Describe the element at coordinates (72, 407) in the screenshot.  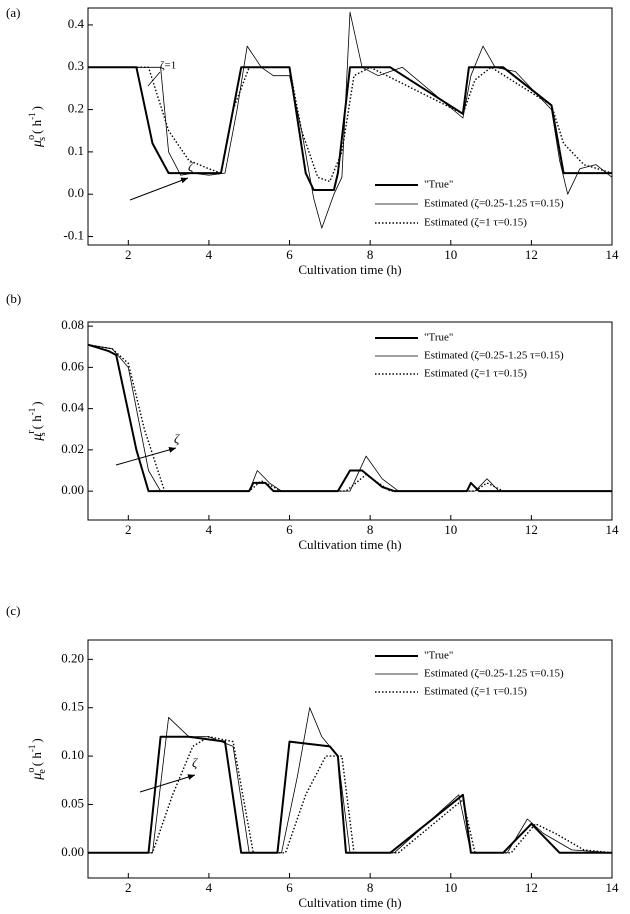
I see `y-tick-label: 0.04` at that location.